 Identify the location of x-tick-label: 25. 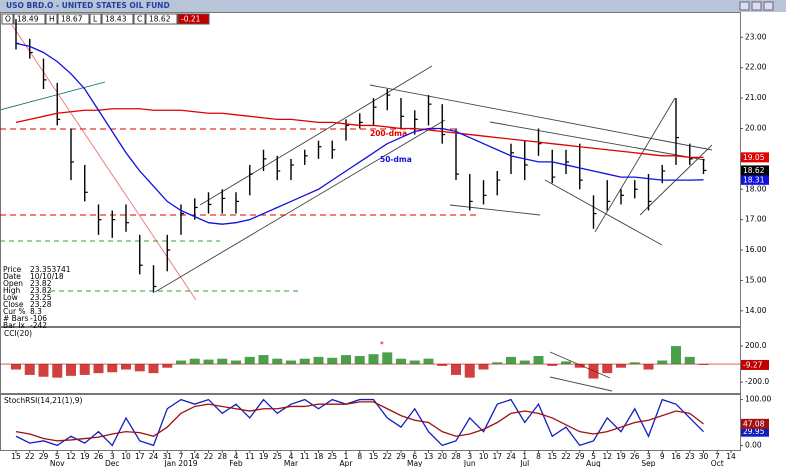
(277, 456).